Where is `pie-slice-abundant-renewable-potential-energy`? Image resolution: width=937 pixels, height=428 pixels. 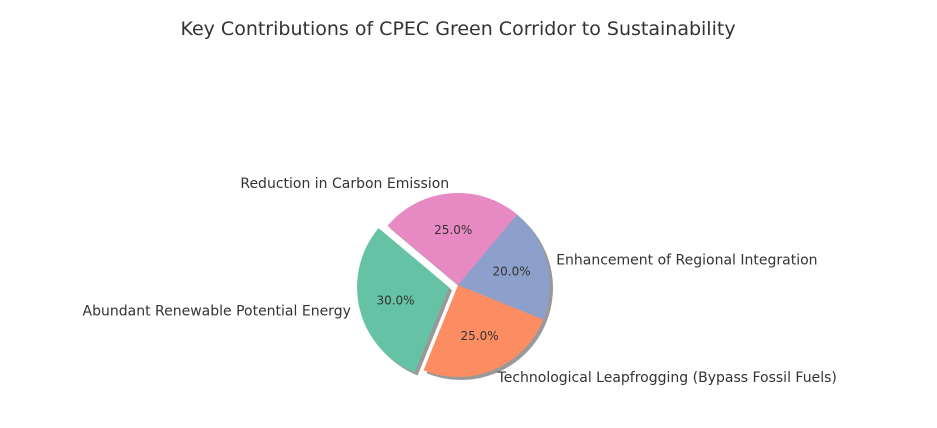 pie-slice-abundant-renewable-potential-energy is located at coordinates (403, 300).